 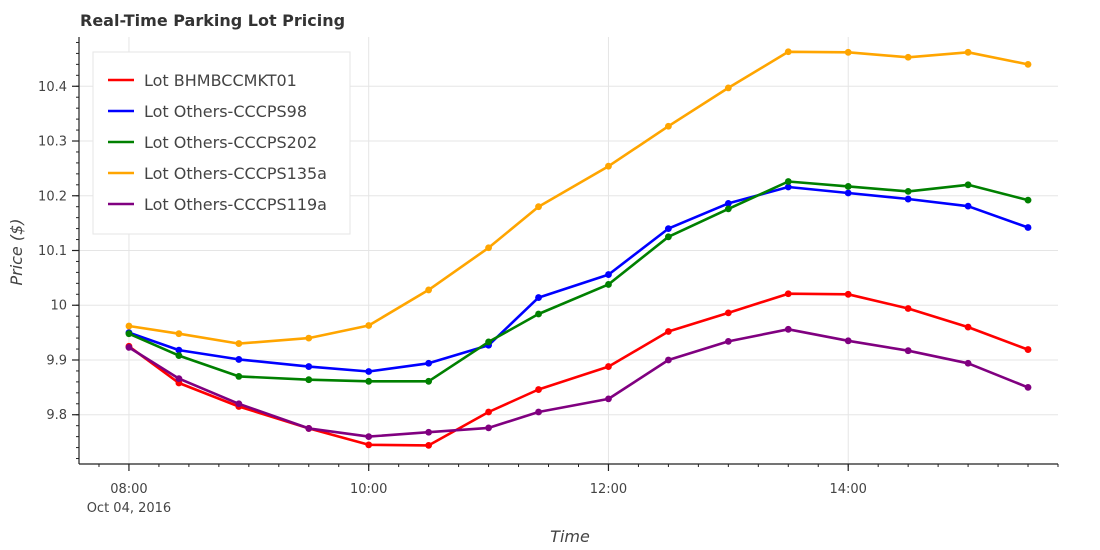 What do you see at coordinates (847, 489) in the screenshot?
I see `x-tick-label: 14:00` at bounding box center [847, 489].